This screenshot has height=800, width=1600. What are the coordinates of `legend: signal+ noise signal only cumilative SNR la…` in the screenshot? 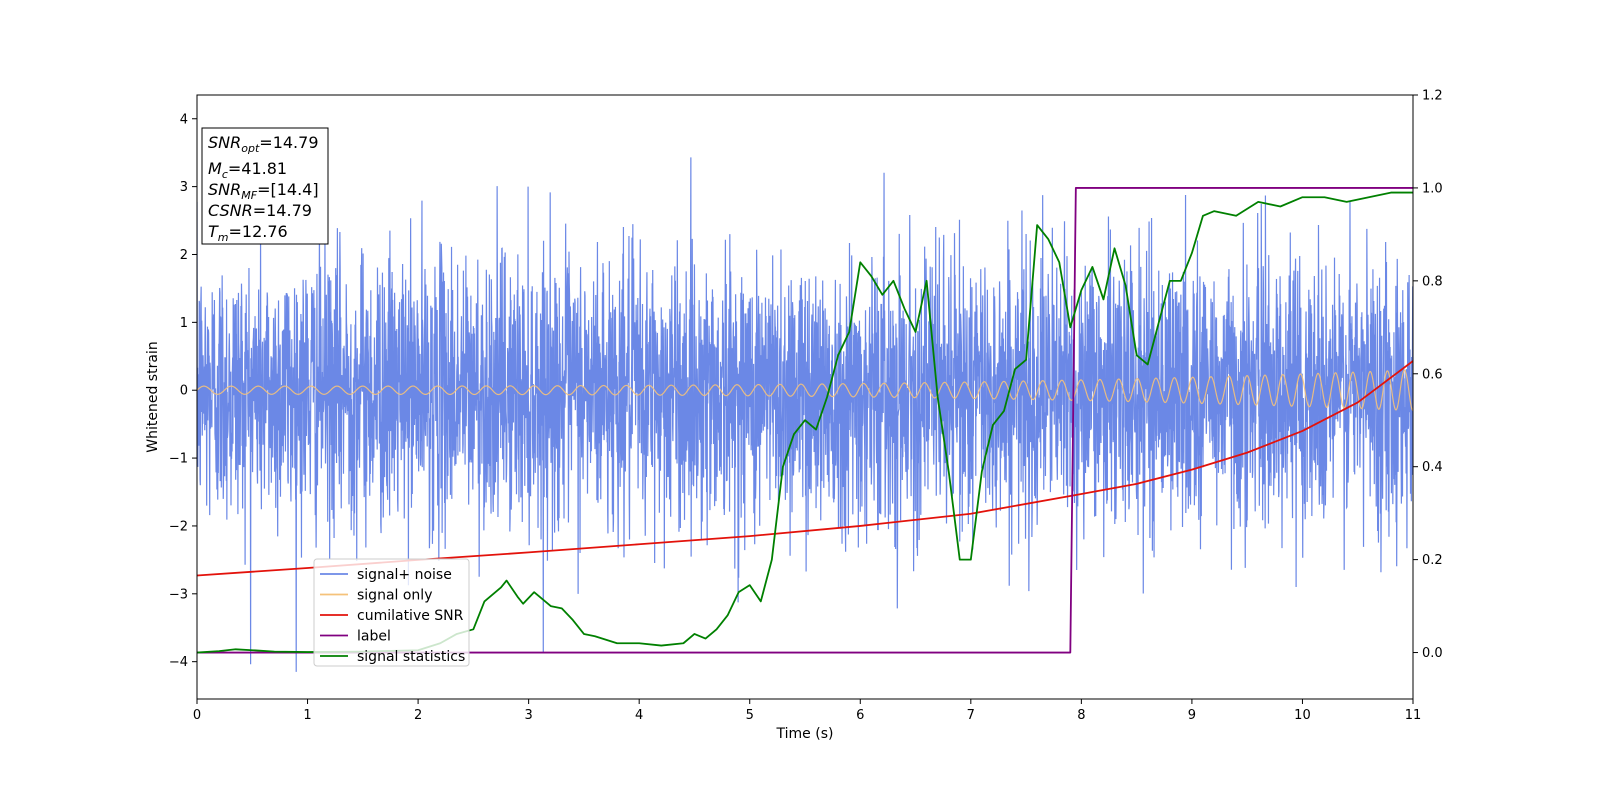 It's located at (391, 612).